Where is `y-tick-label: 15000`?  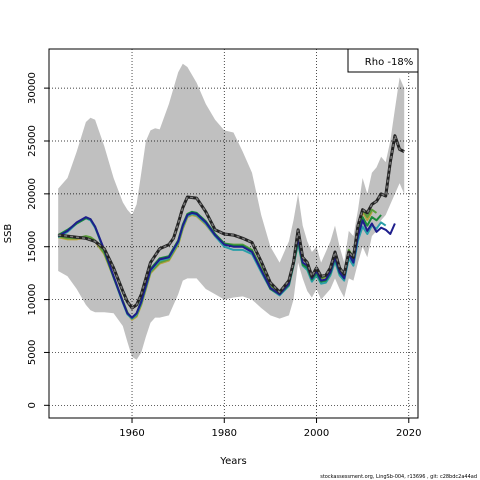
y-tick-label: 15000 is located at coordinates (32, 247).